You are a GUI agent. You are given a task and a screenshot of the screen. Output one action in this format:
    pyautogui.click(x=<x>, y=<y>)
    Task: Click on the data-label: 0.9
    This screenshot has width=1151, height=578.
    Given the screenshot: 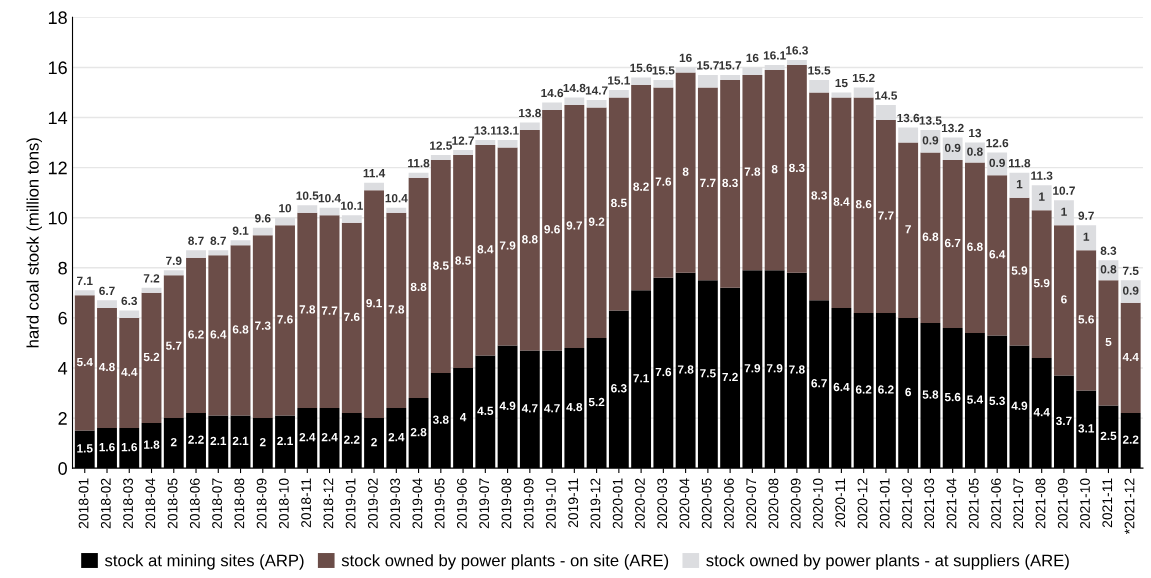 What is the action you would take?
    pyautogui.click(x=997, y=163)
    